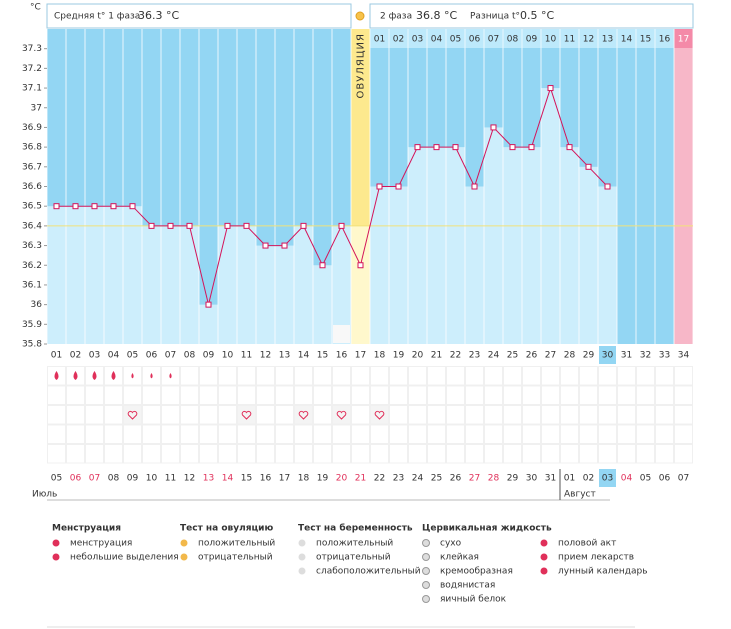 The height and width of the screenshot is (629, 731). Describe the element at coordinates (235, 558) in the screenshot. I see `legend-item: отрицательный` at that location.